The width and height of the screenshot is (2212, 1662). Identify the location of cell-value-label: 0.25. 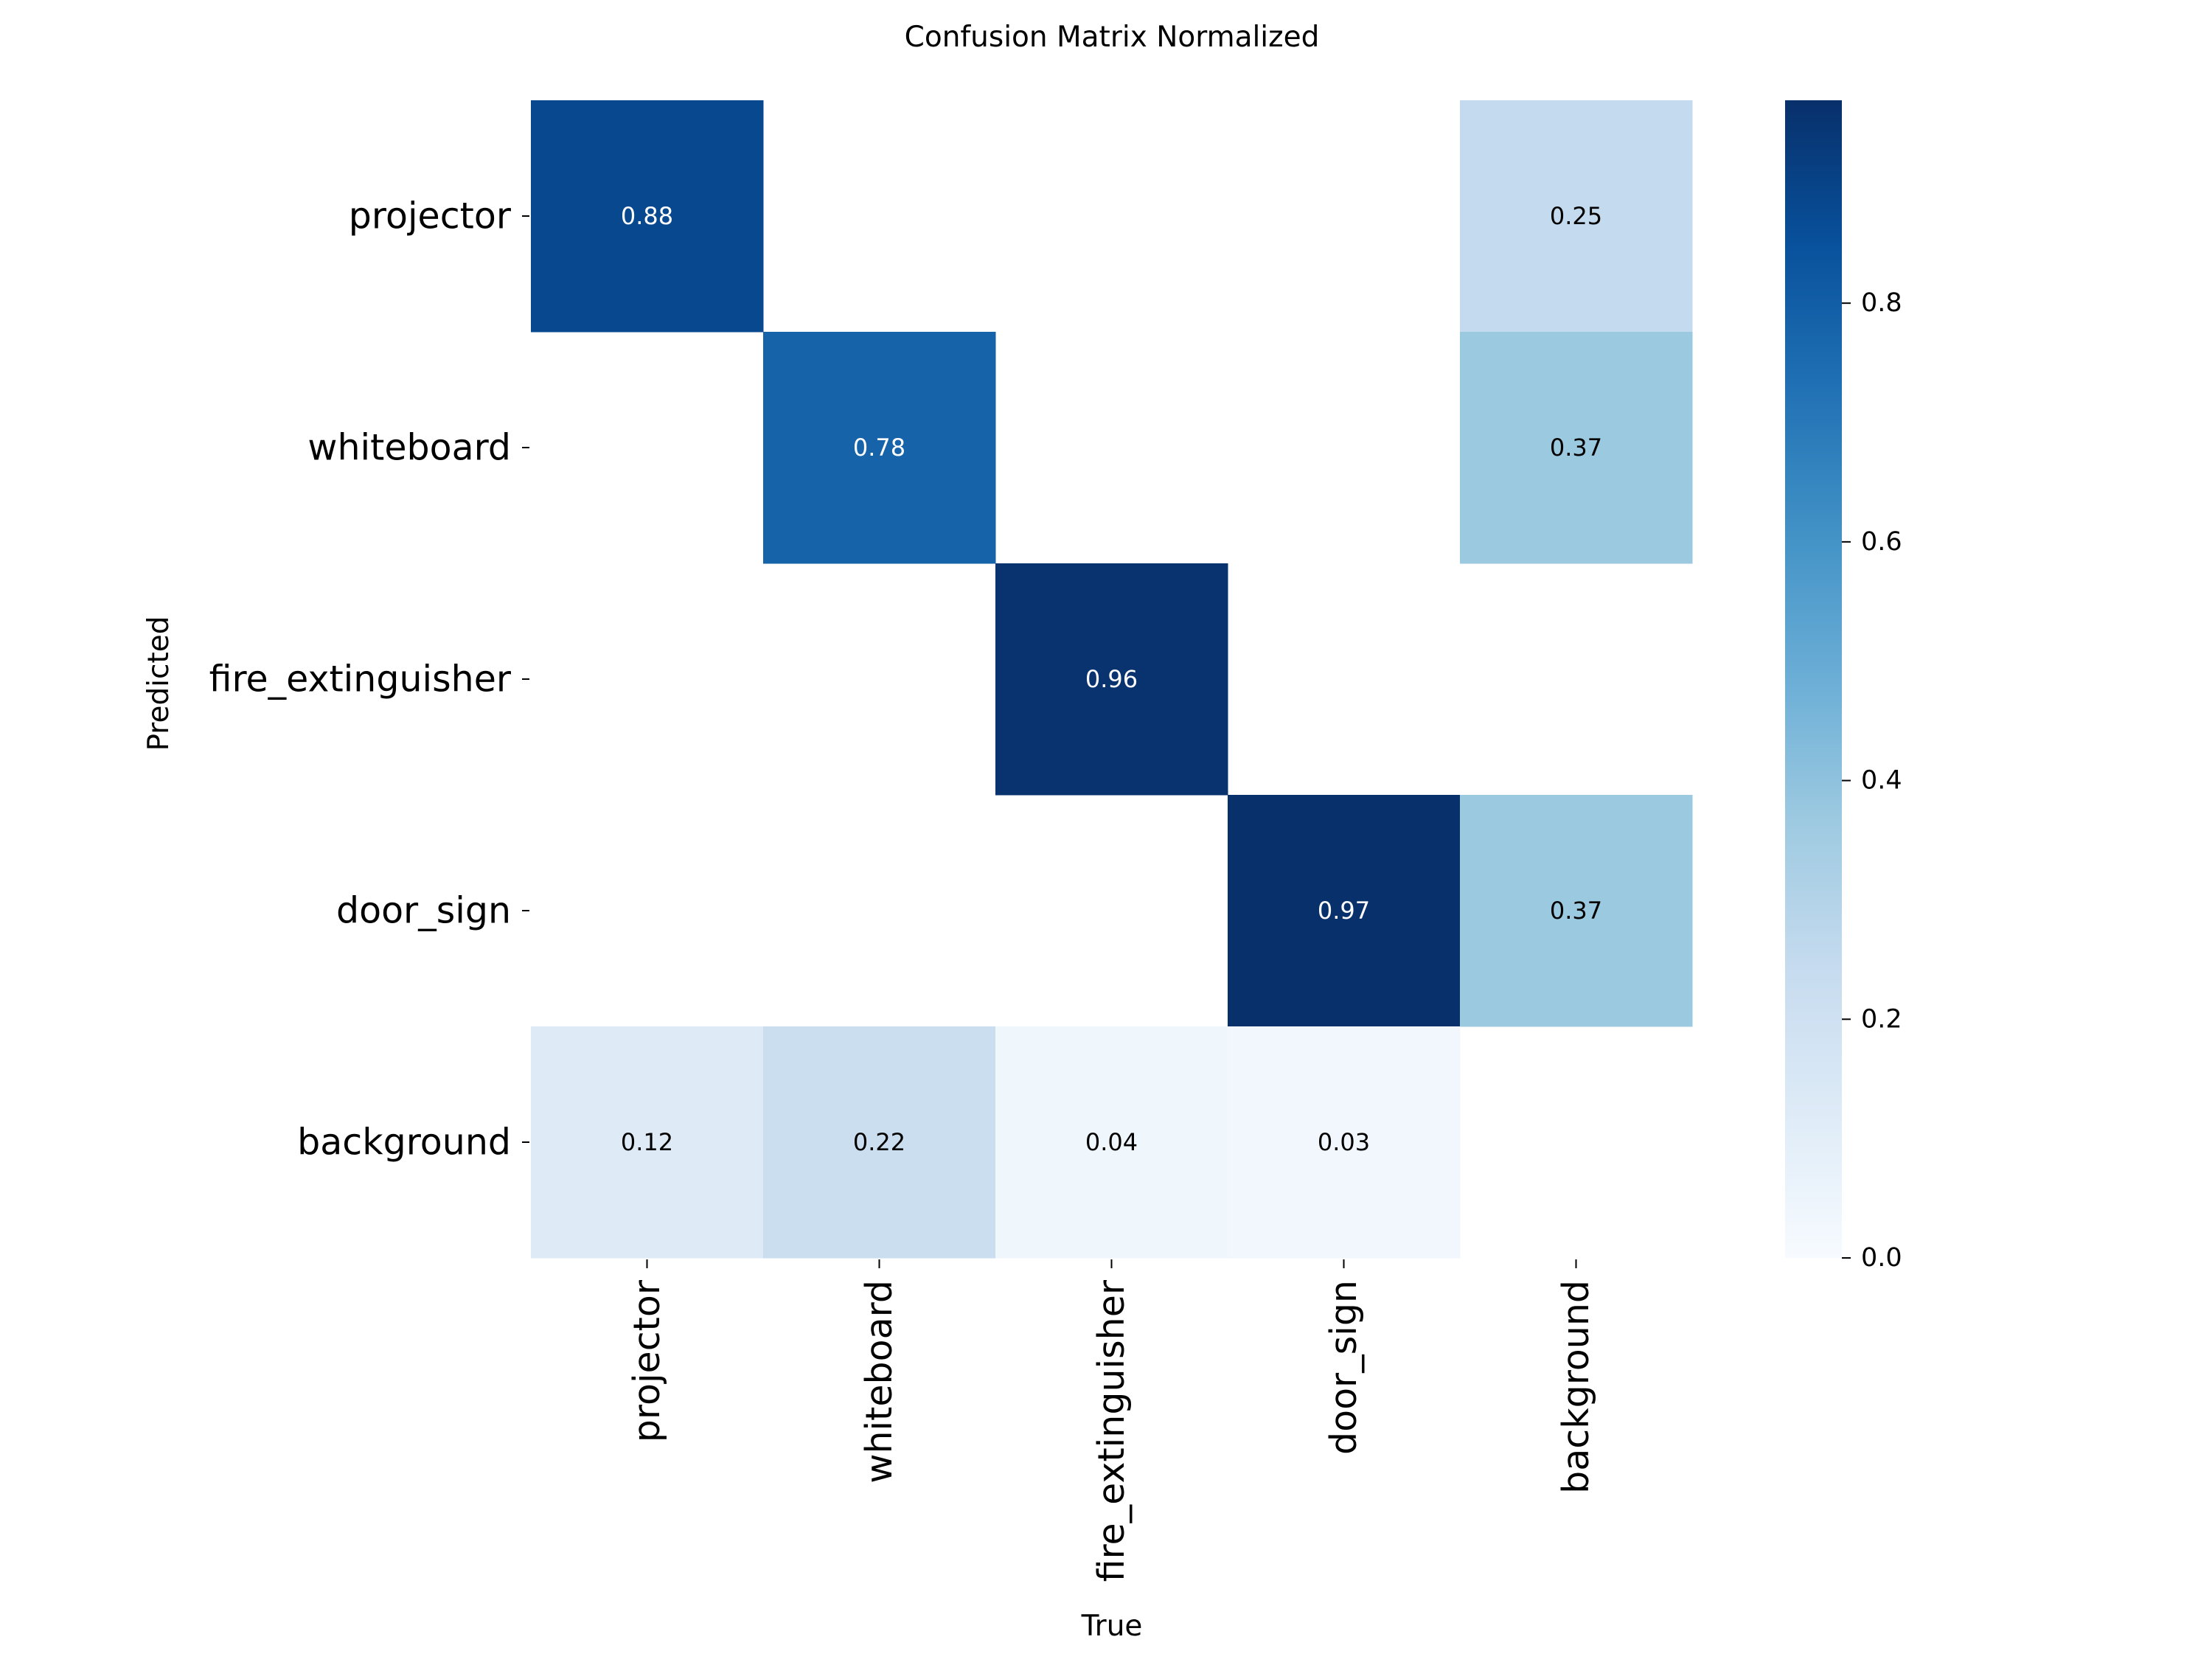
(1576, 216).